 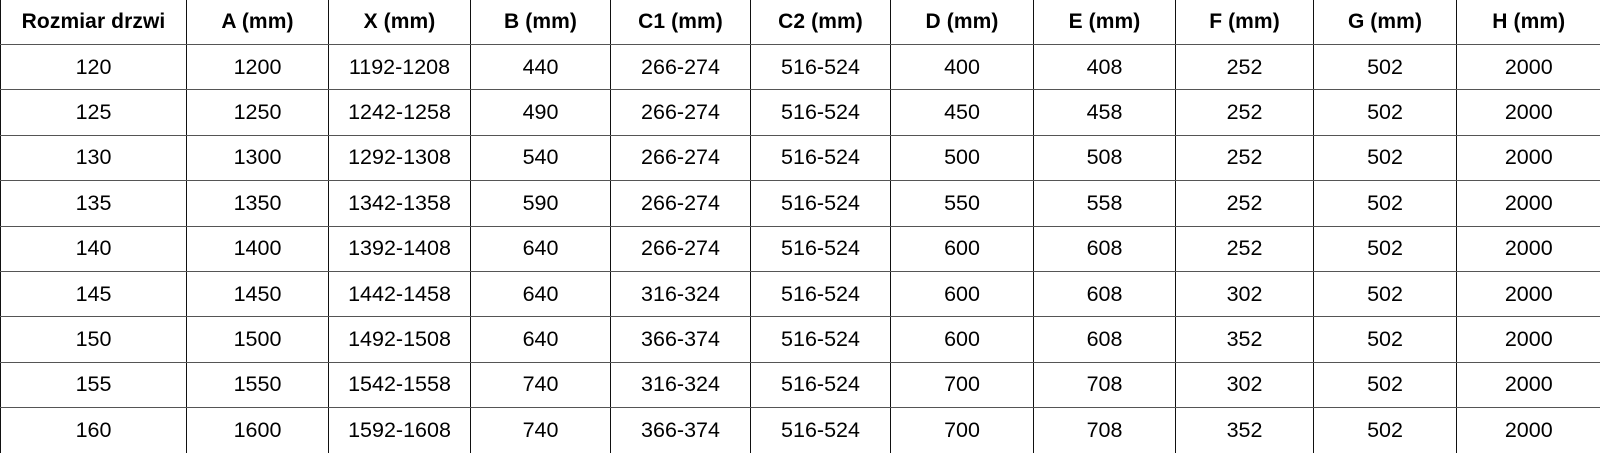 I want to click on table-cell: 1550, so click(x=258, y=384).